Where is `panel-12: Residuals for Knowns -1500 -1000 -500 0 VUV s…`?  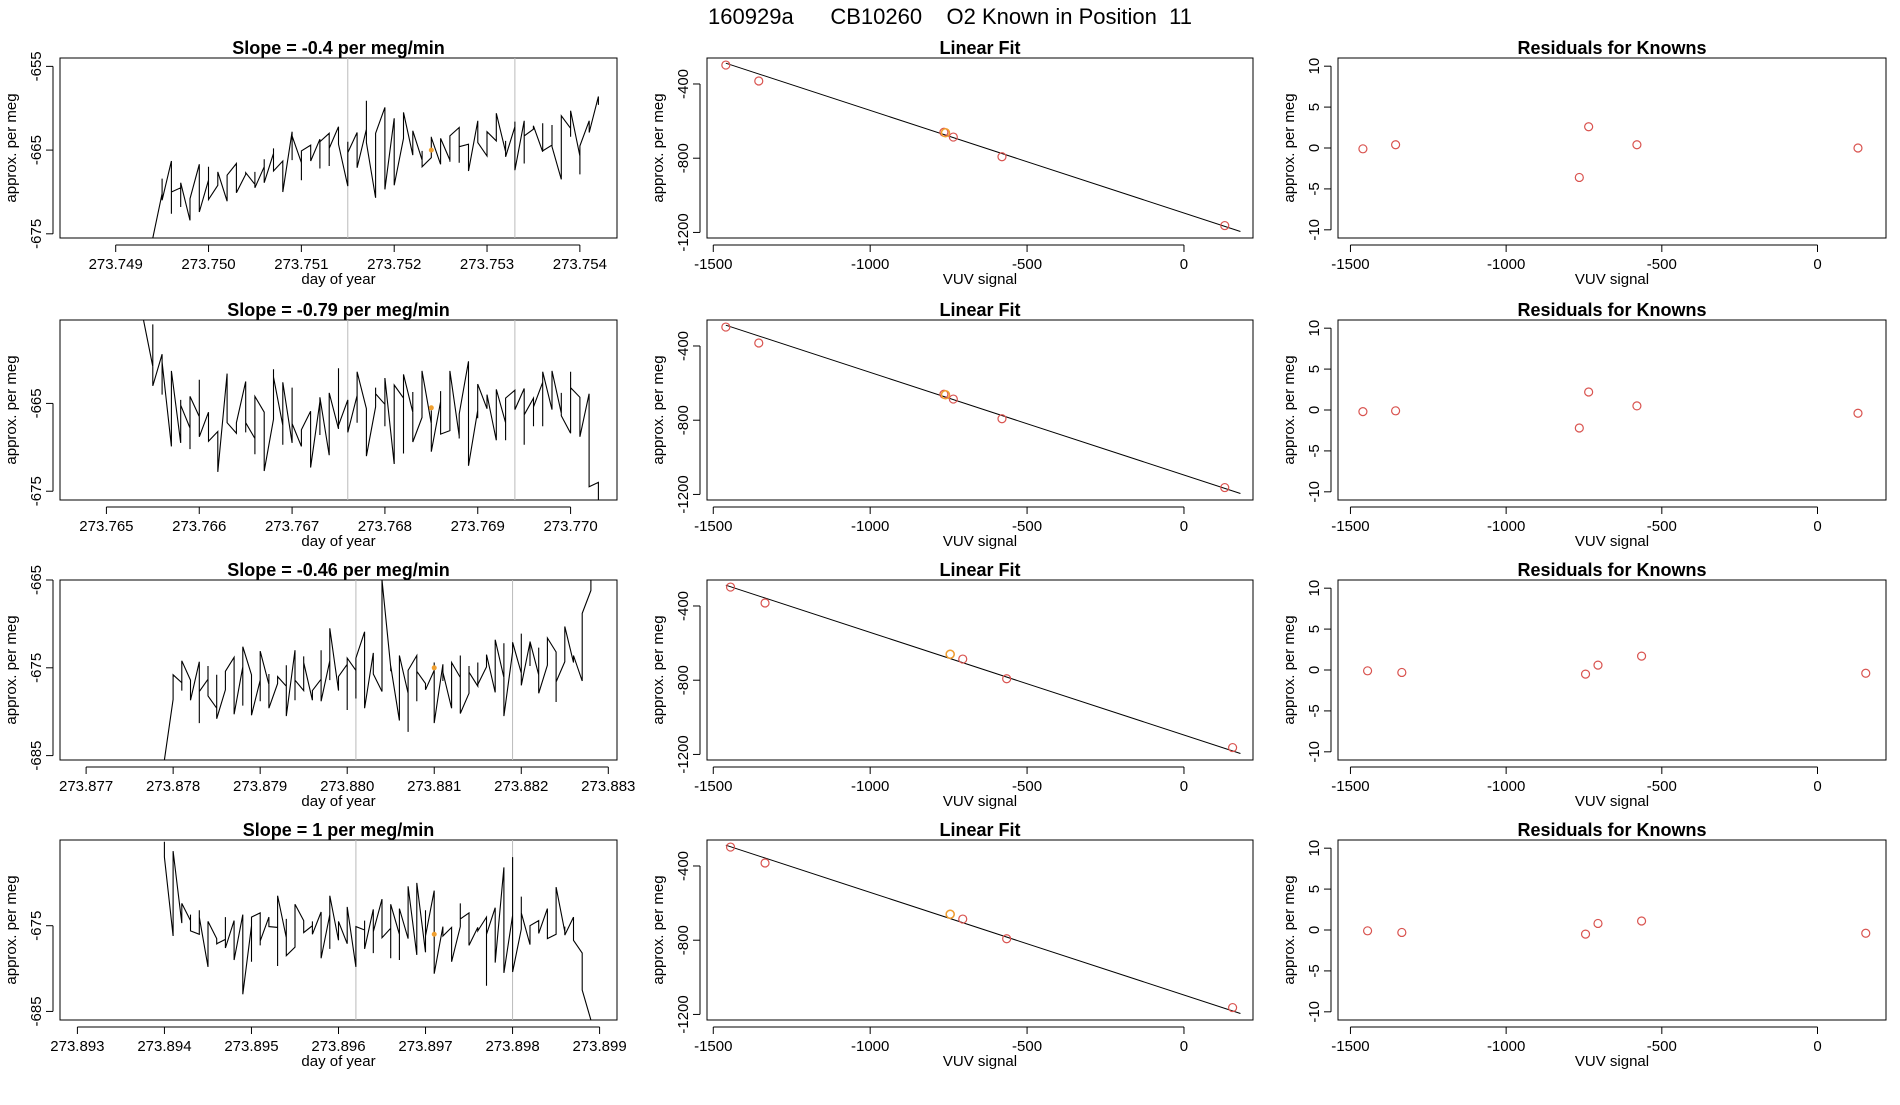
panel-12: Residuals for Knowns -1500 -1000 -500 0 VUV s… is located at coordinates (1584, 945).